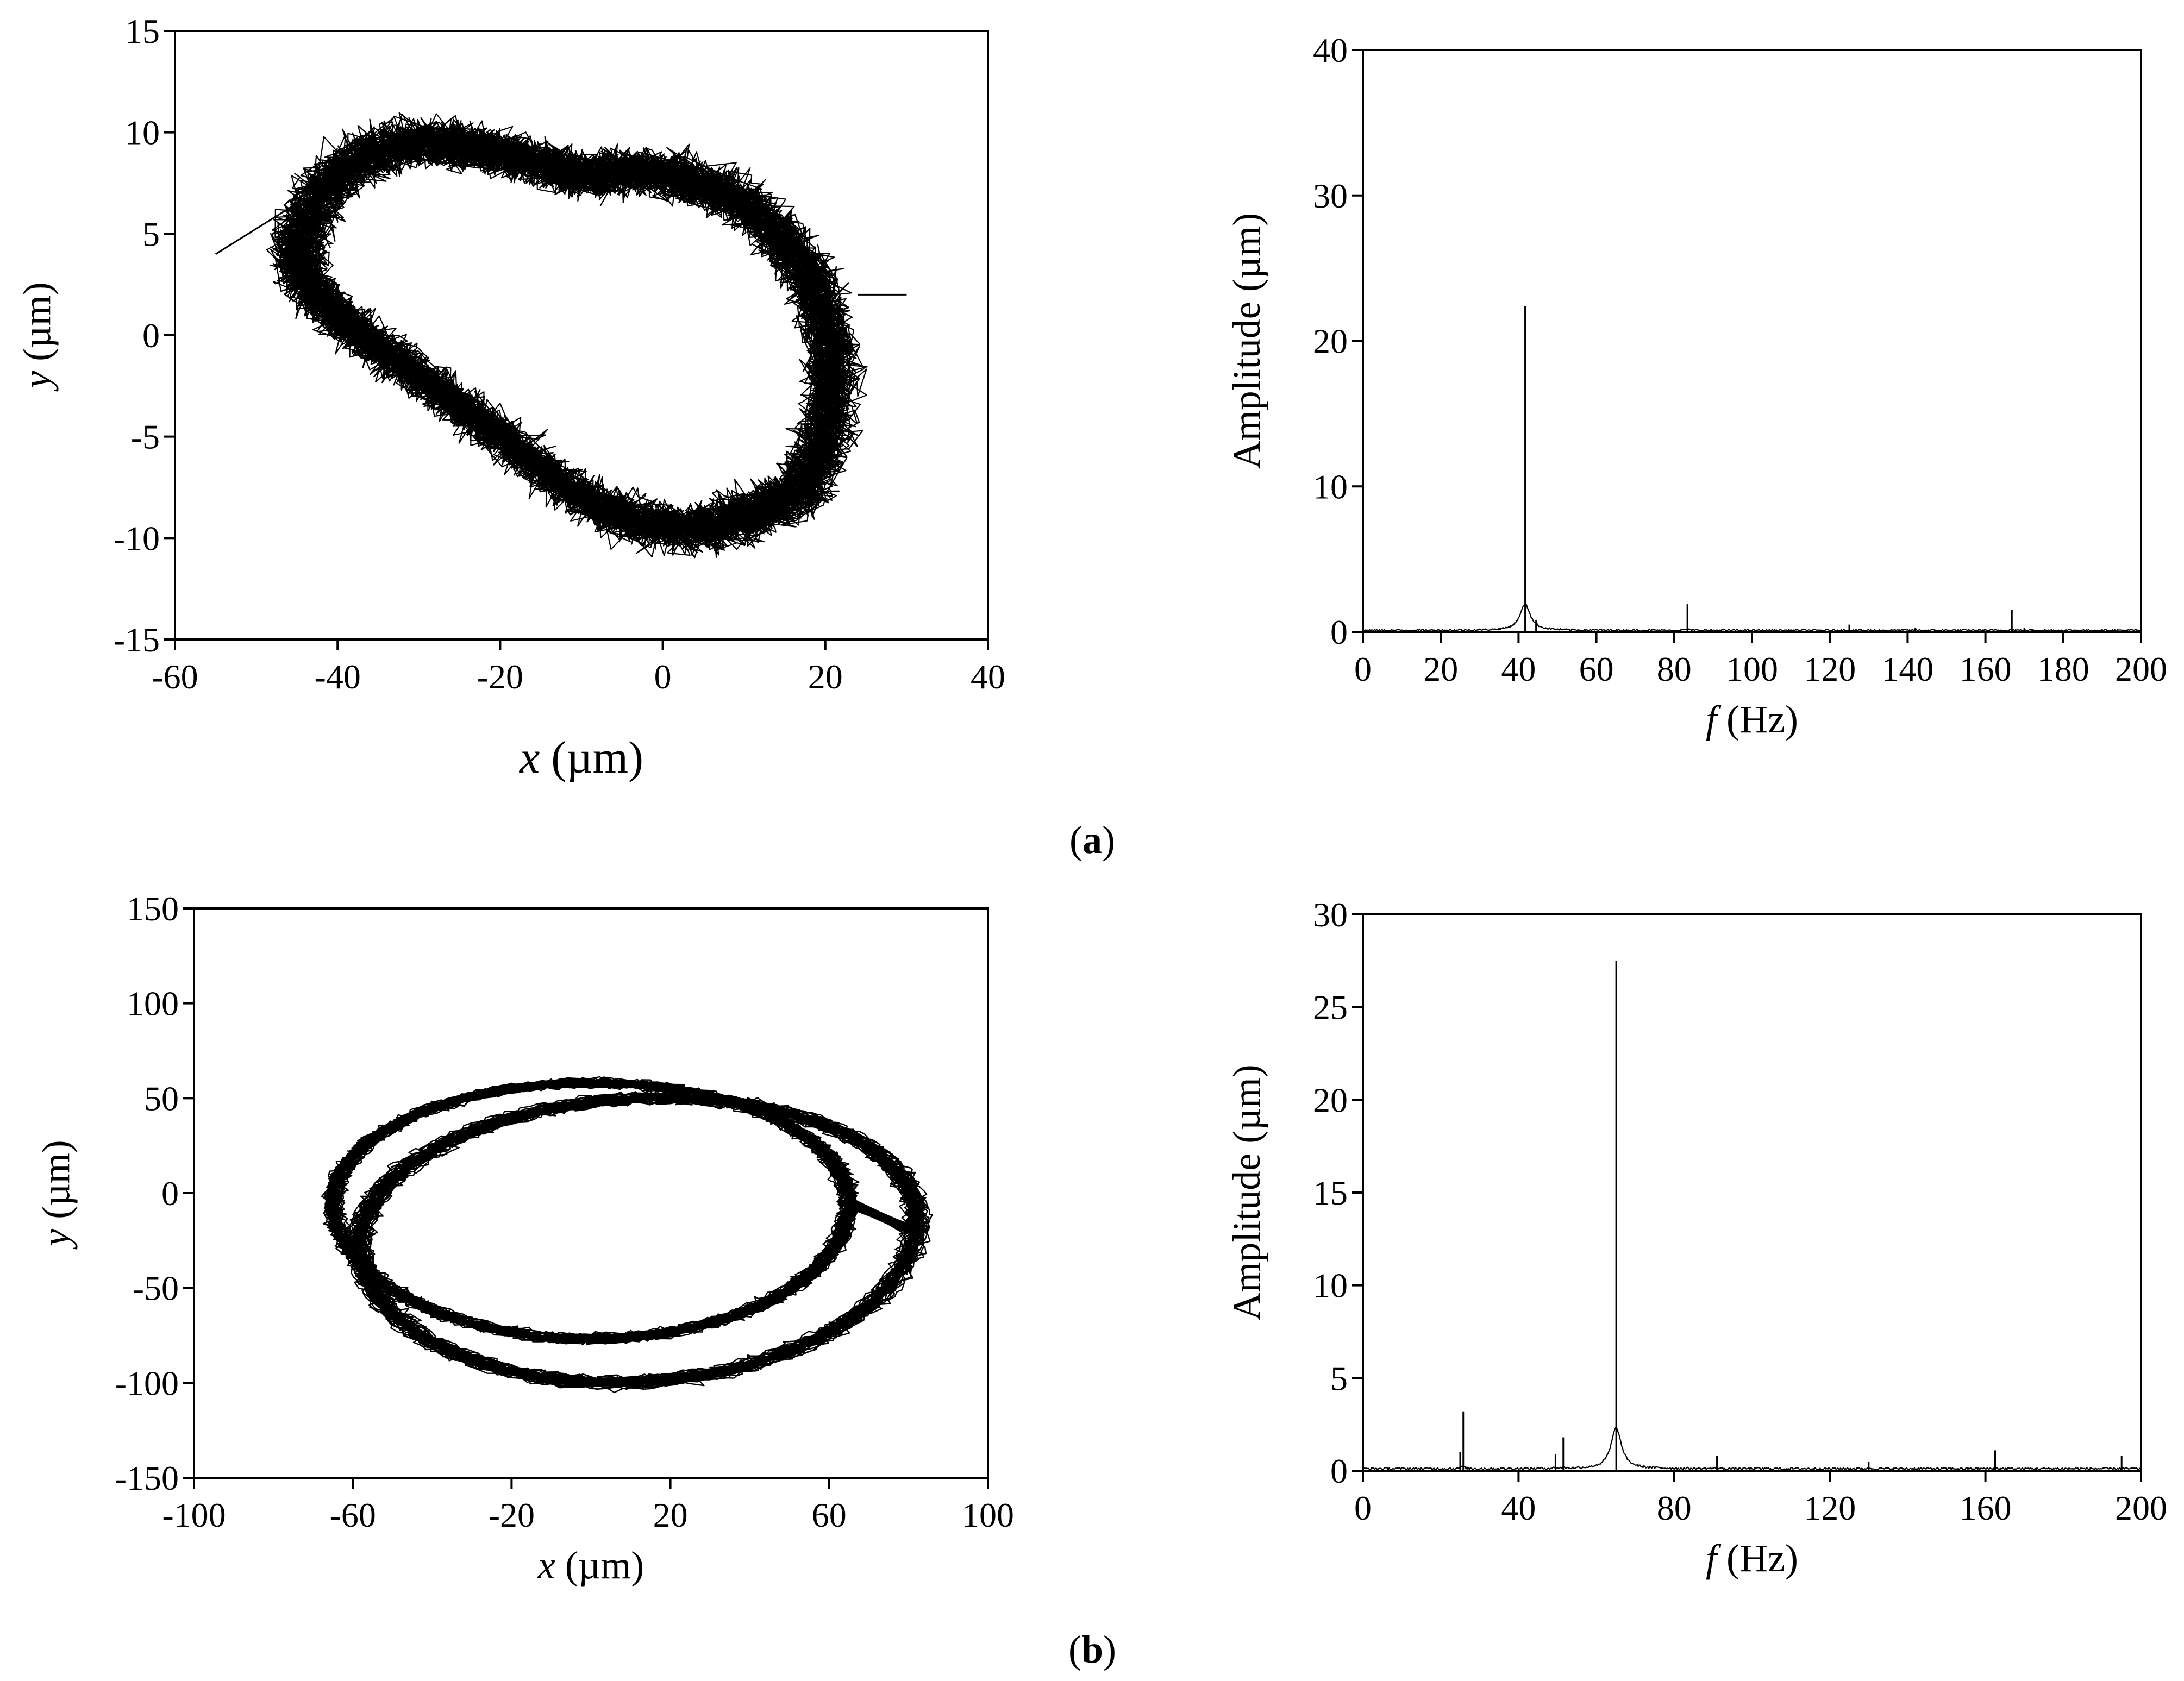  What do you see at coordinates (145, 437) in the screenshot?
I see `y-tick-label: -5` at bounding box center [145, 437].